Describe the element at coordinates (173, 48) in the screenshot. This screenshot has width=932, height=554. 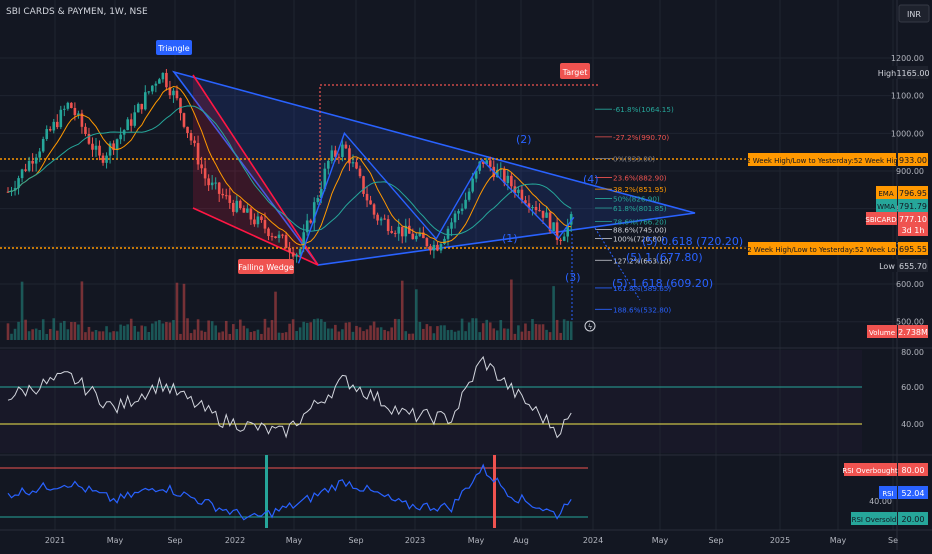
I see `triangle-label: Triangle` at that location.